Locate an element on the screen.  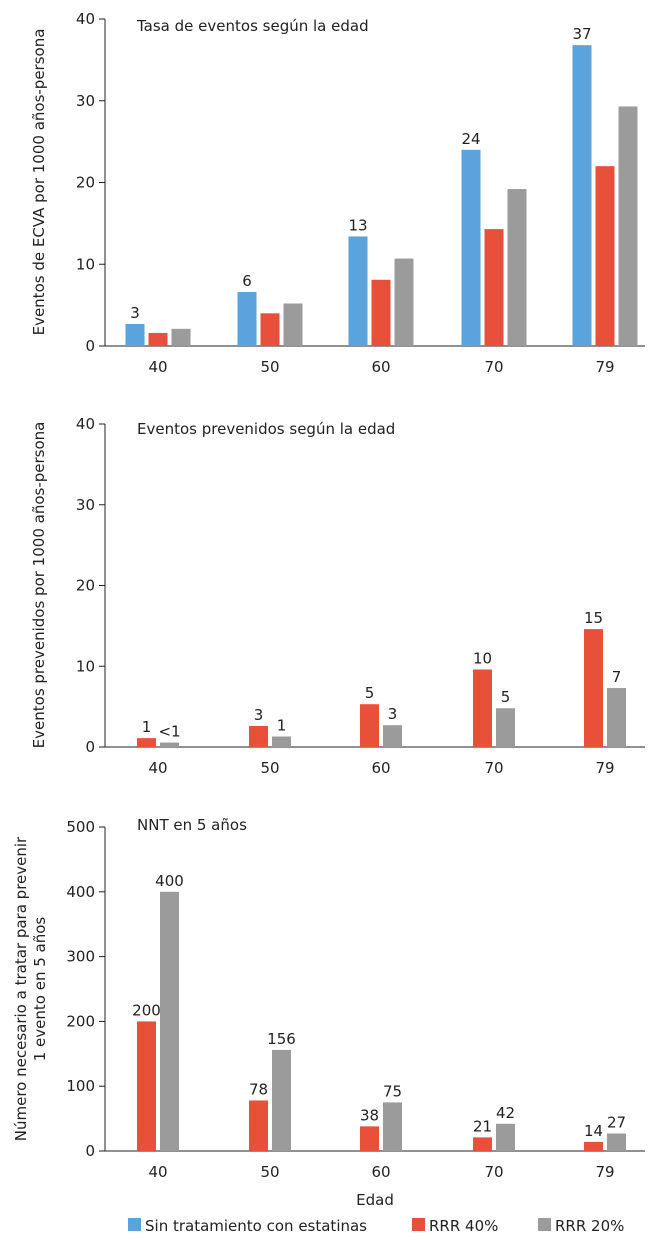
data-label: <1 is located at coordinates (169, 732).